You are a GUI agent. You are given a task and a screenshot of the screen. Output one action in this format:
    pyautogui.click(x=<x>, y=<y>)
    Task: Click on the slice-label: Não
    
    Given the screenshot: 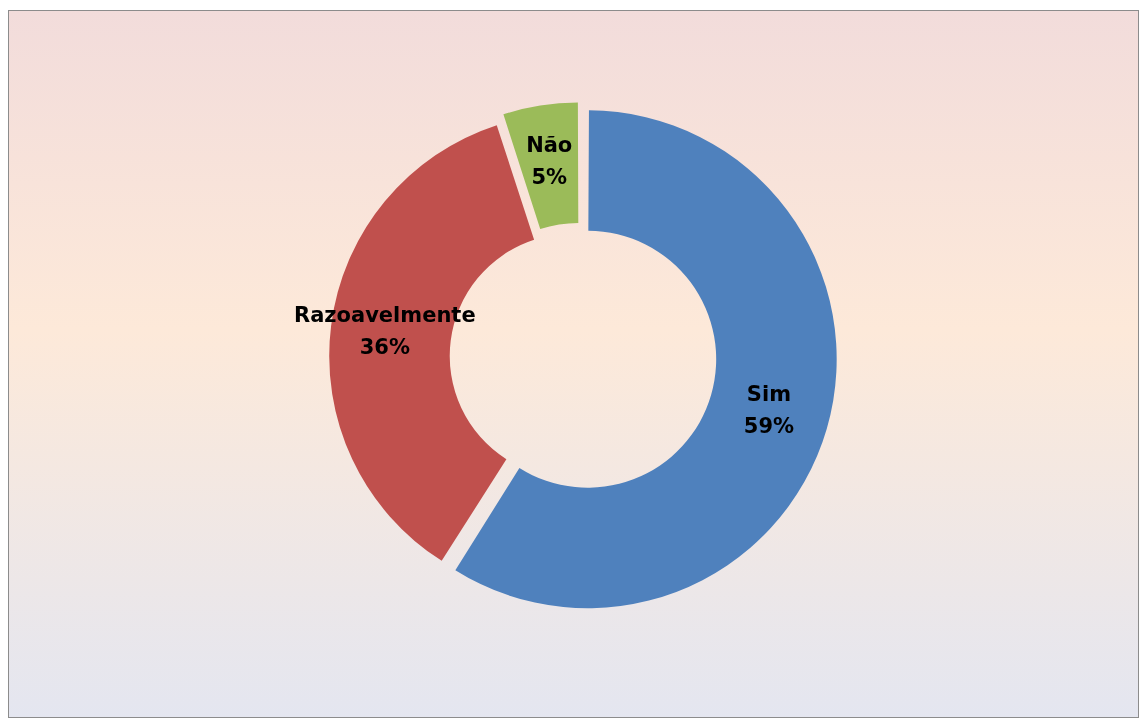 What is the action you would take?
    pyautogui.click(x=549, y=145)
    